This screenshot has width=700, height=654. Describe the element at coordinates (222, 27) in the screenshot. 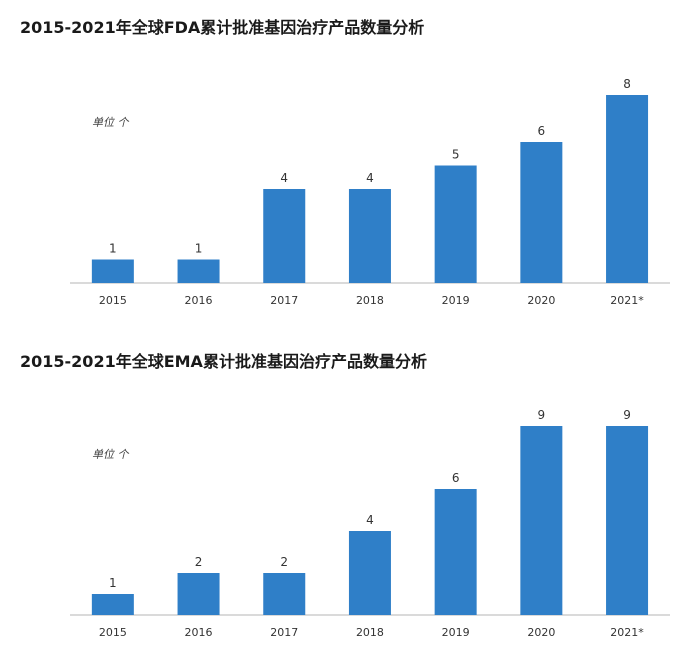

I see `chart-title: 2015-2021年全球FDA累计批准基因治疗产品数量分析` at that location.